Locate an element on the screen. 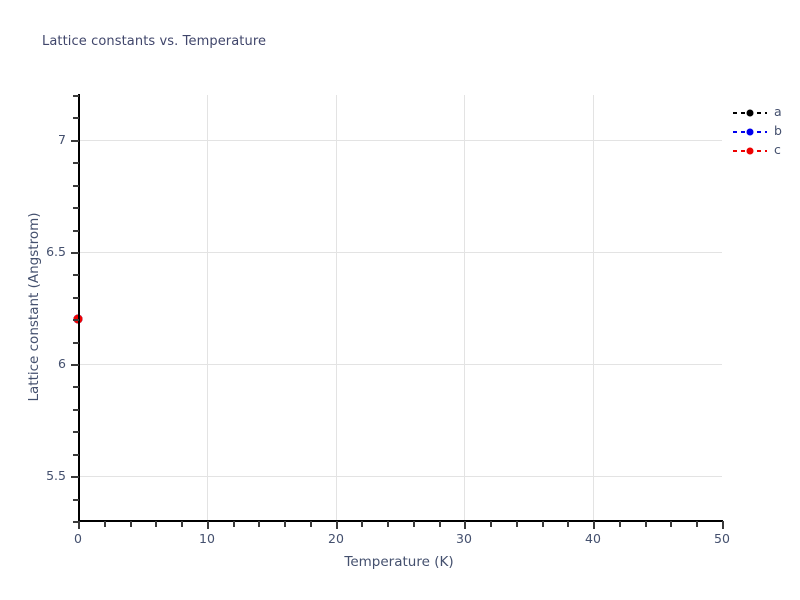 The image size is (800, 600). page-title: Lattice constants vs. Temperature is located at coordinates (154, 41).